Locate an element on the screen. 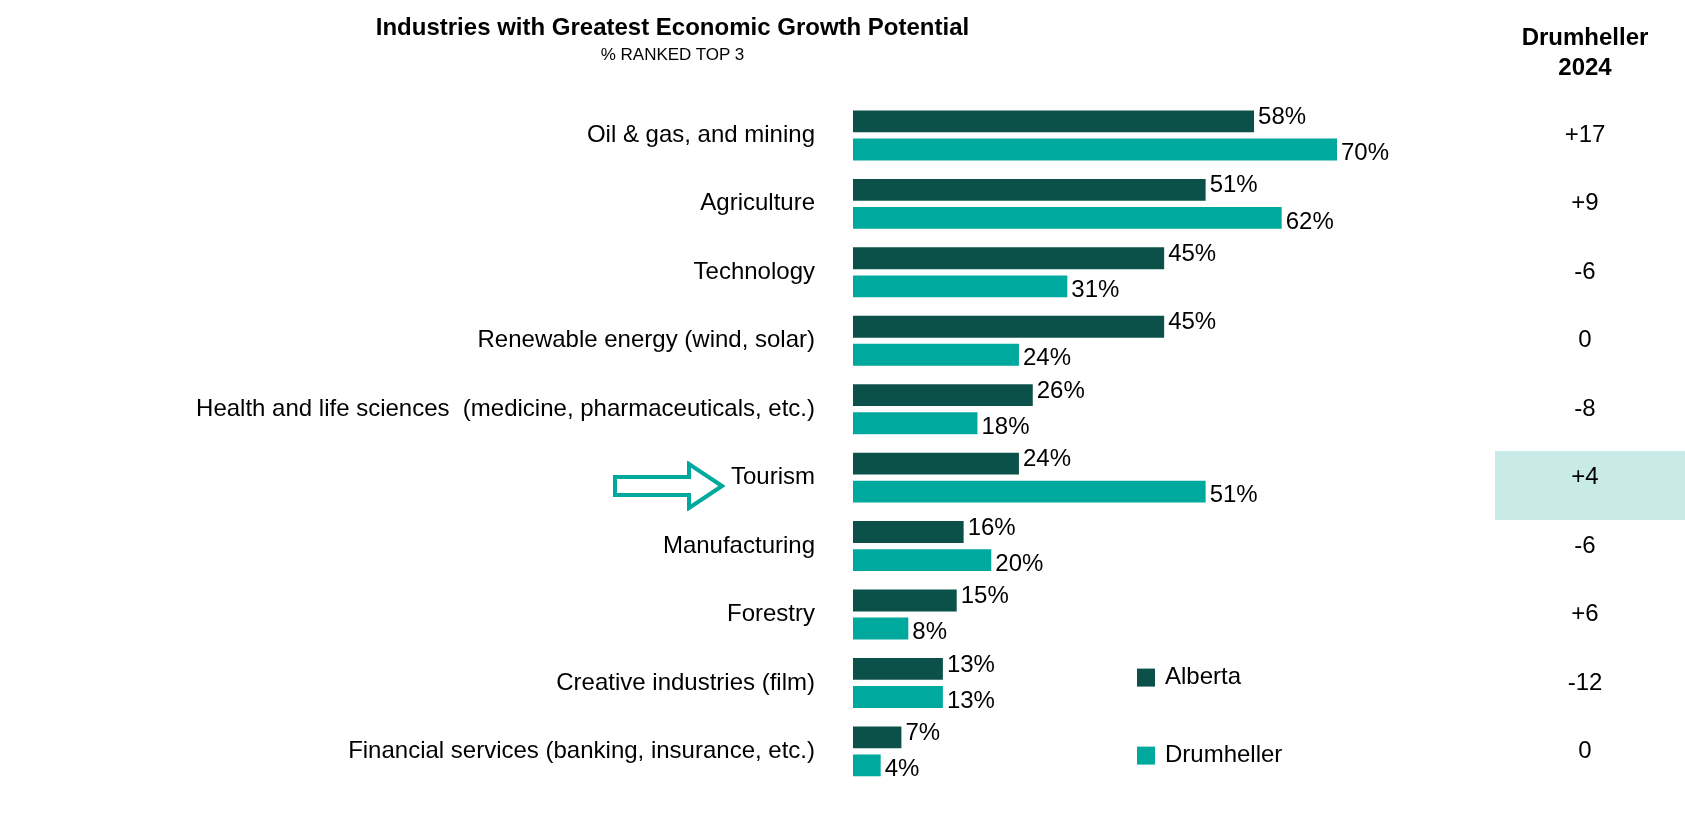 The image size is (1685, 838). data-label: 4% is located at coordinates (902, 768).